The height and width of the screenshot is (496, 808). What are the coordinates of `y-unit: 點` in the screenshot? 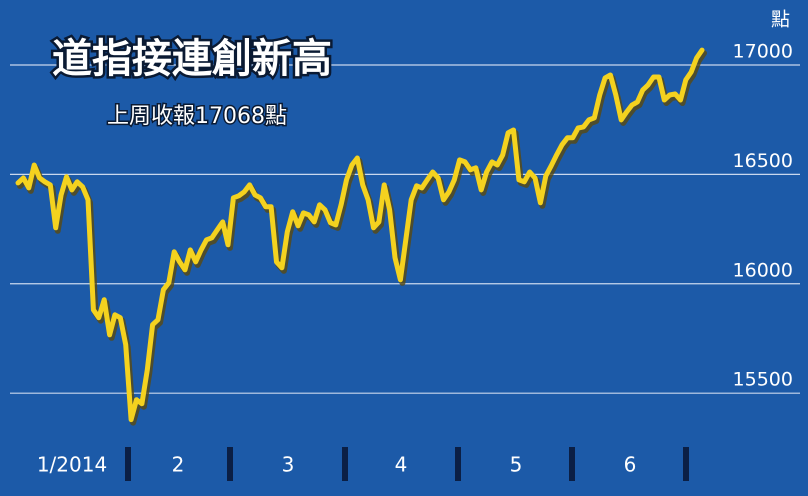 It's located at (780, 20).